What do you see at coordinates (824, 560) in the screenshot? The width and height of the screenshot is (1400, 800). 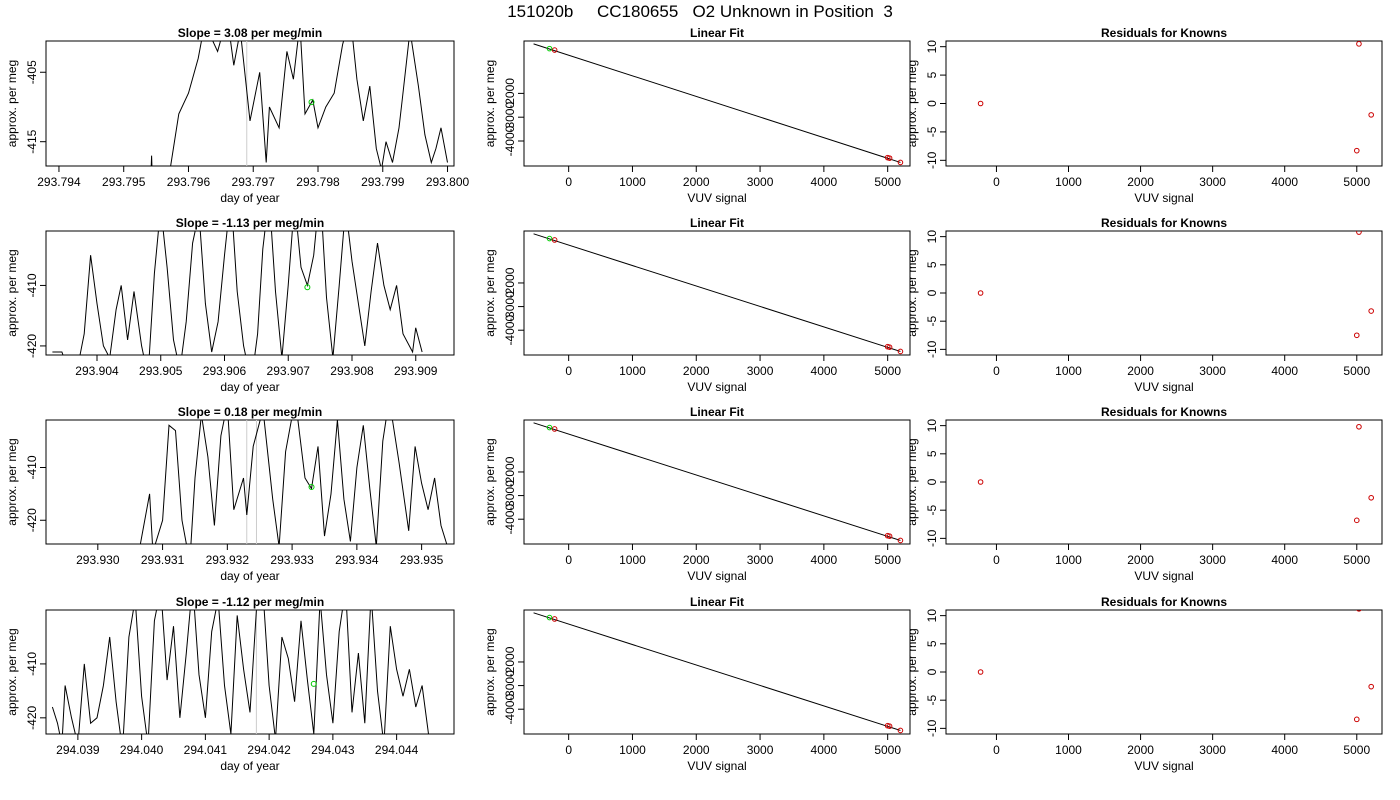 I see `x-tick-label: 4000` at bounding box center [824, 560].